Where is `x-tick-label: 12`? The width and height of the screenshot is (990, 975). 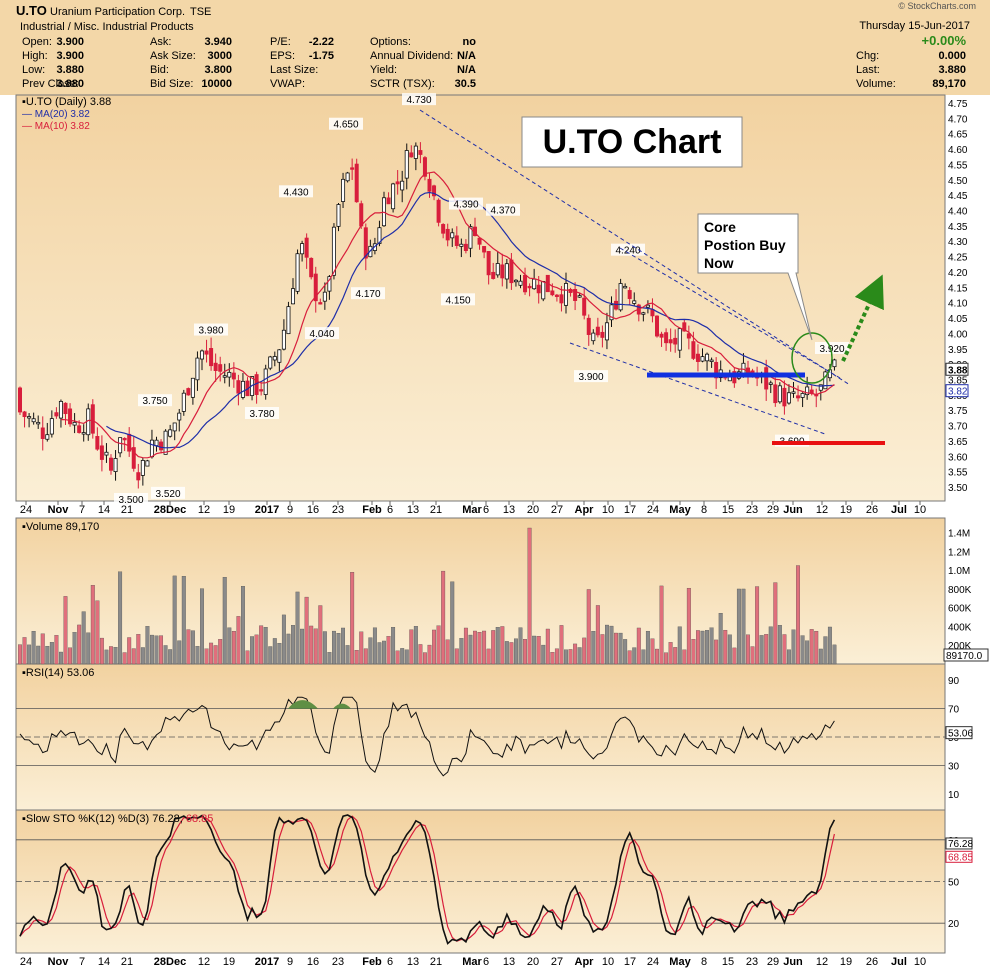 x-tick-label: 12 is located at coordinates (822, 962).